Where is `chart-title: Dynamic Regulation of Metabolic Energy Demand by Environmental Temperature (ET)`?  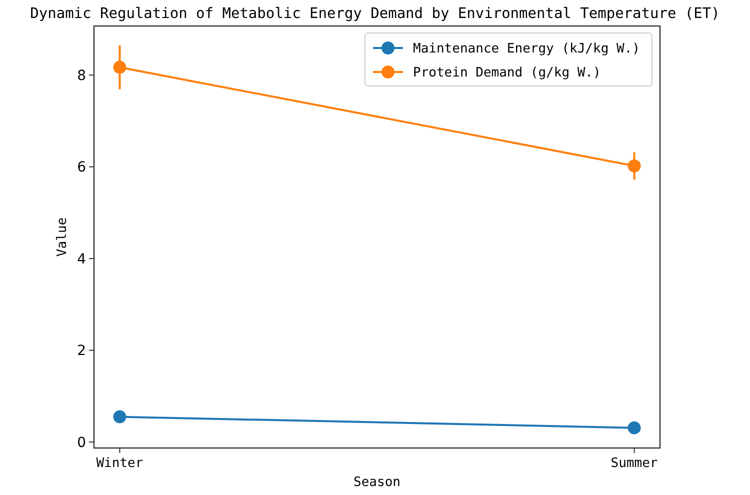 chart-title: Dynamic Regulation of Metabolic Energy Demand by Environmental Temperature (ET) is located at coordinates (375, 14).